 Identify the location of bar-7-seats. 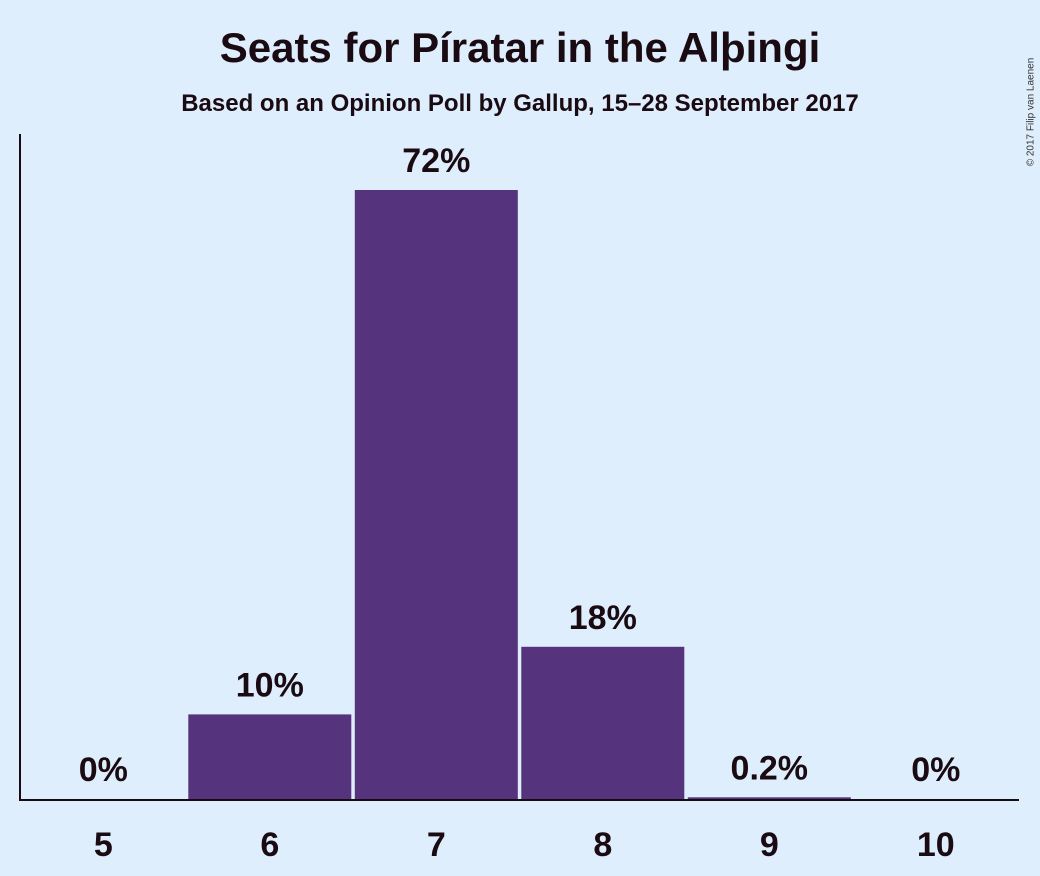
(436, 494).